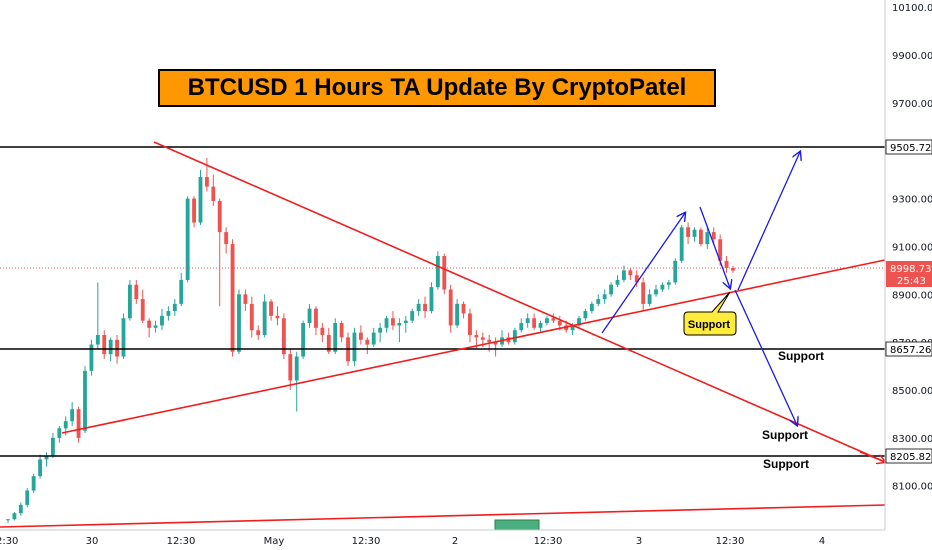 The height and width of the screenshot is (550, 932). I want to click on lower-trendline, so click(443, 516).